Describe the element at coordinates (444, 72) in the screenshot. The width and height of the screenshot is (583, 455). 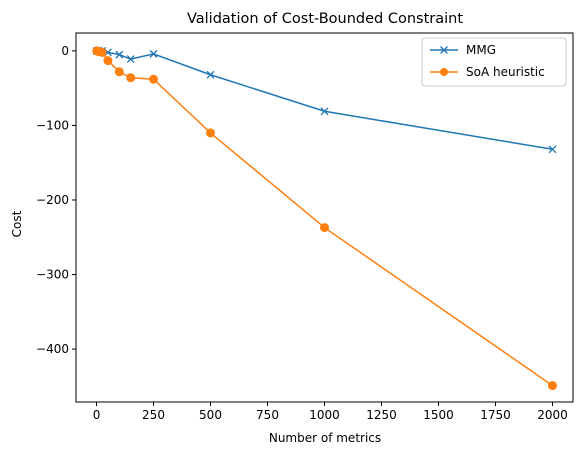
I see `soa-heuristic-legend-marker` at that location.